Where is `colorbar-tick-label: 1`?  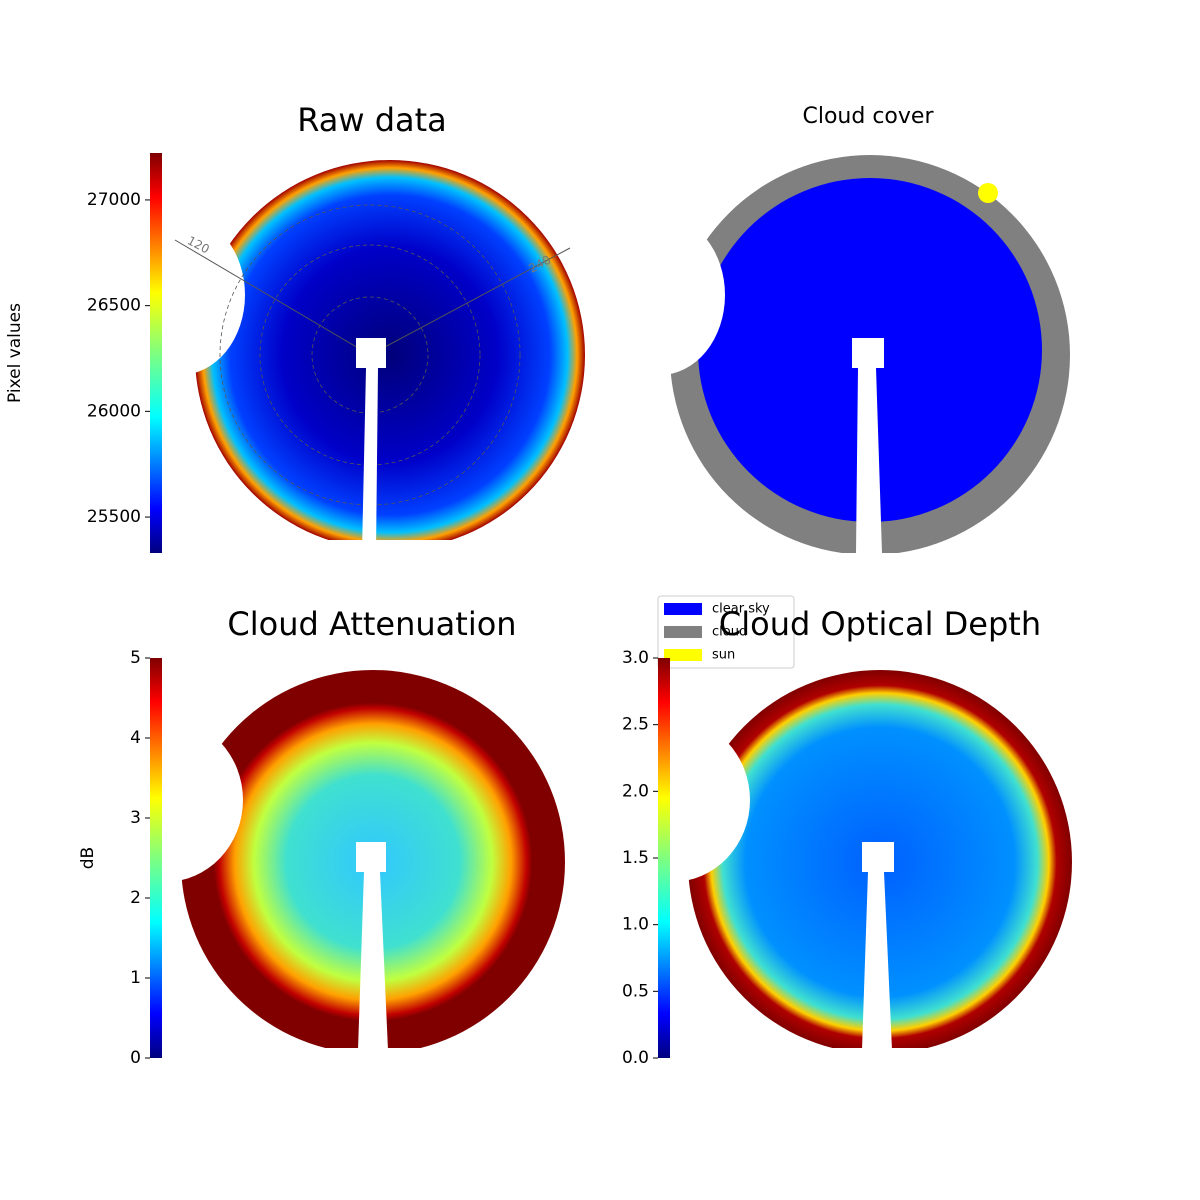
colorbar-tick-label: 1 is located at coordinates (135, 978).